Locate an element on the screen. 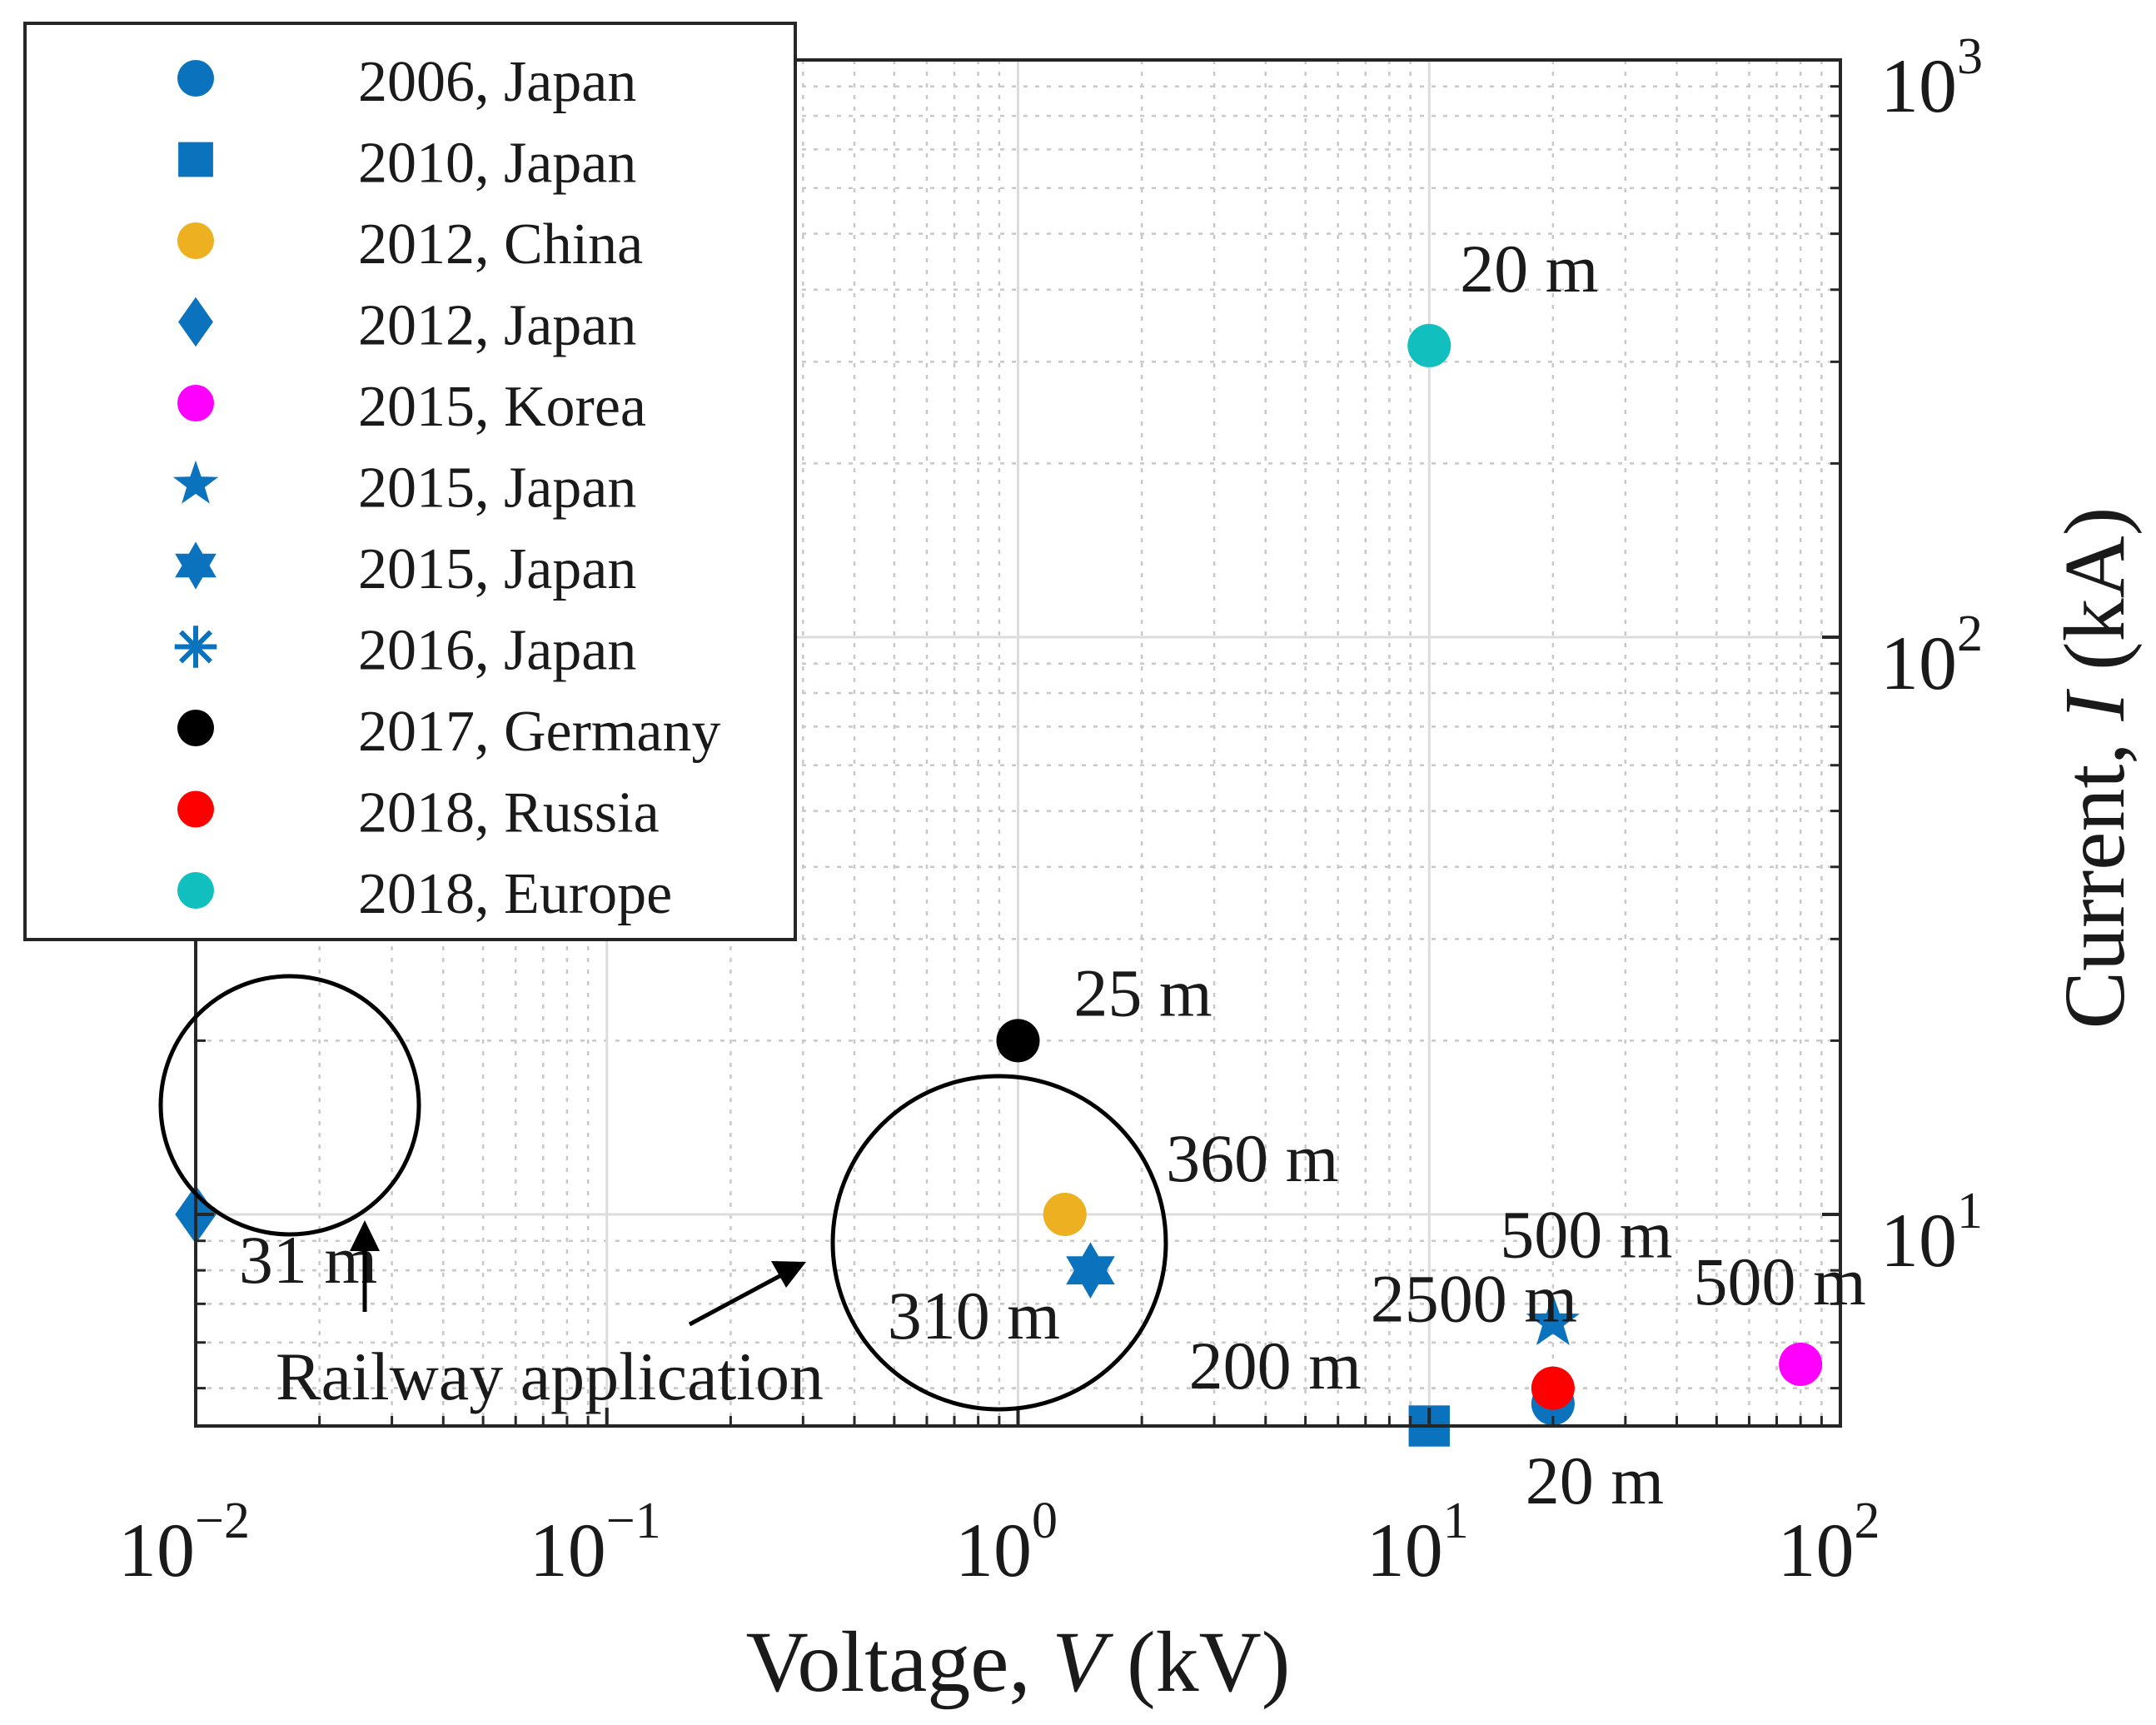 The height and width of the screenshot is (1725, 2156). legend-entry-label: 2017, Germany is located at coordinates (539, 732).